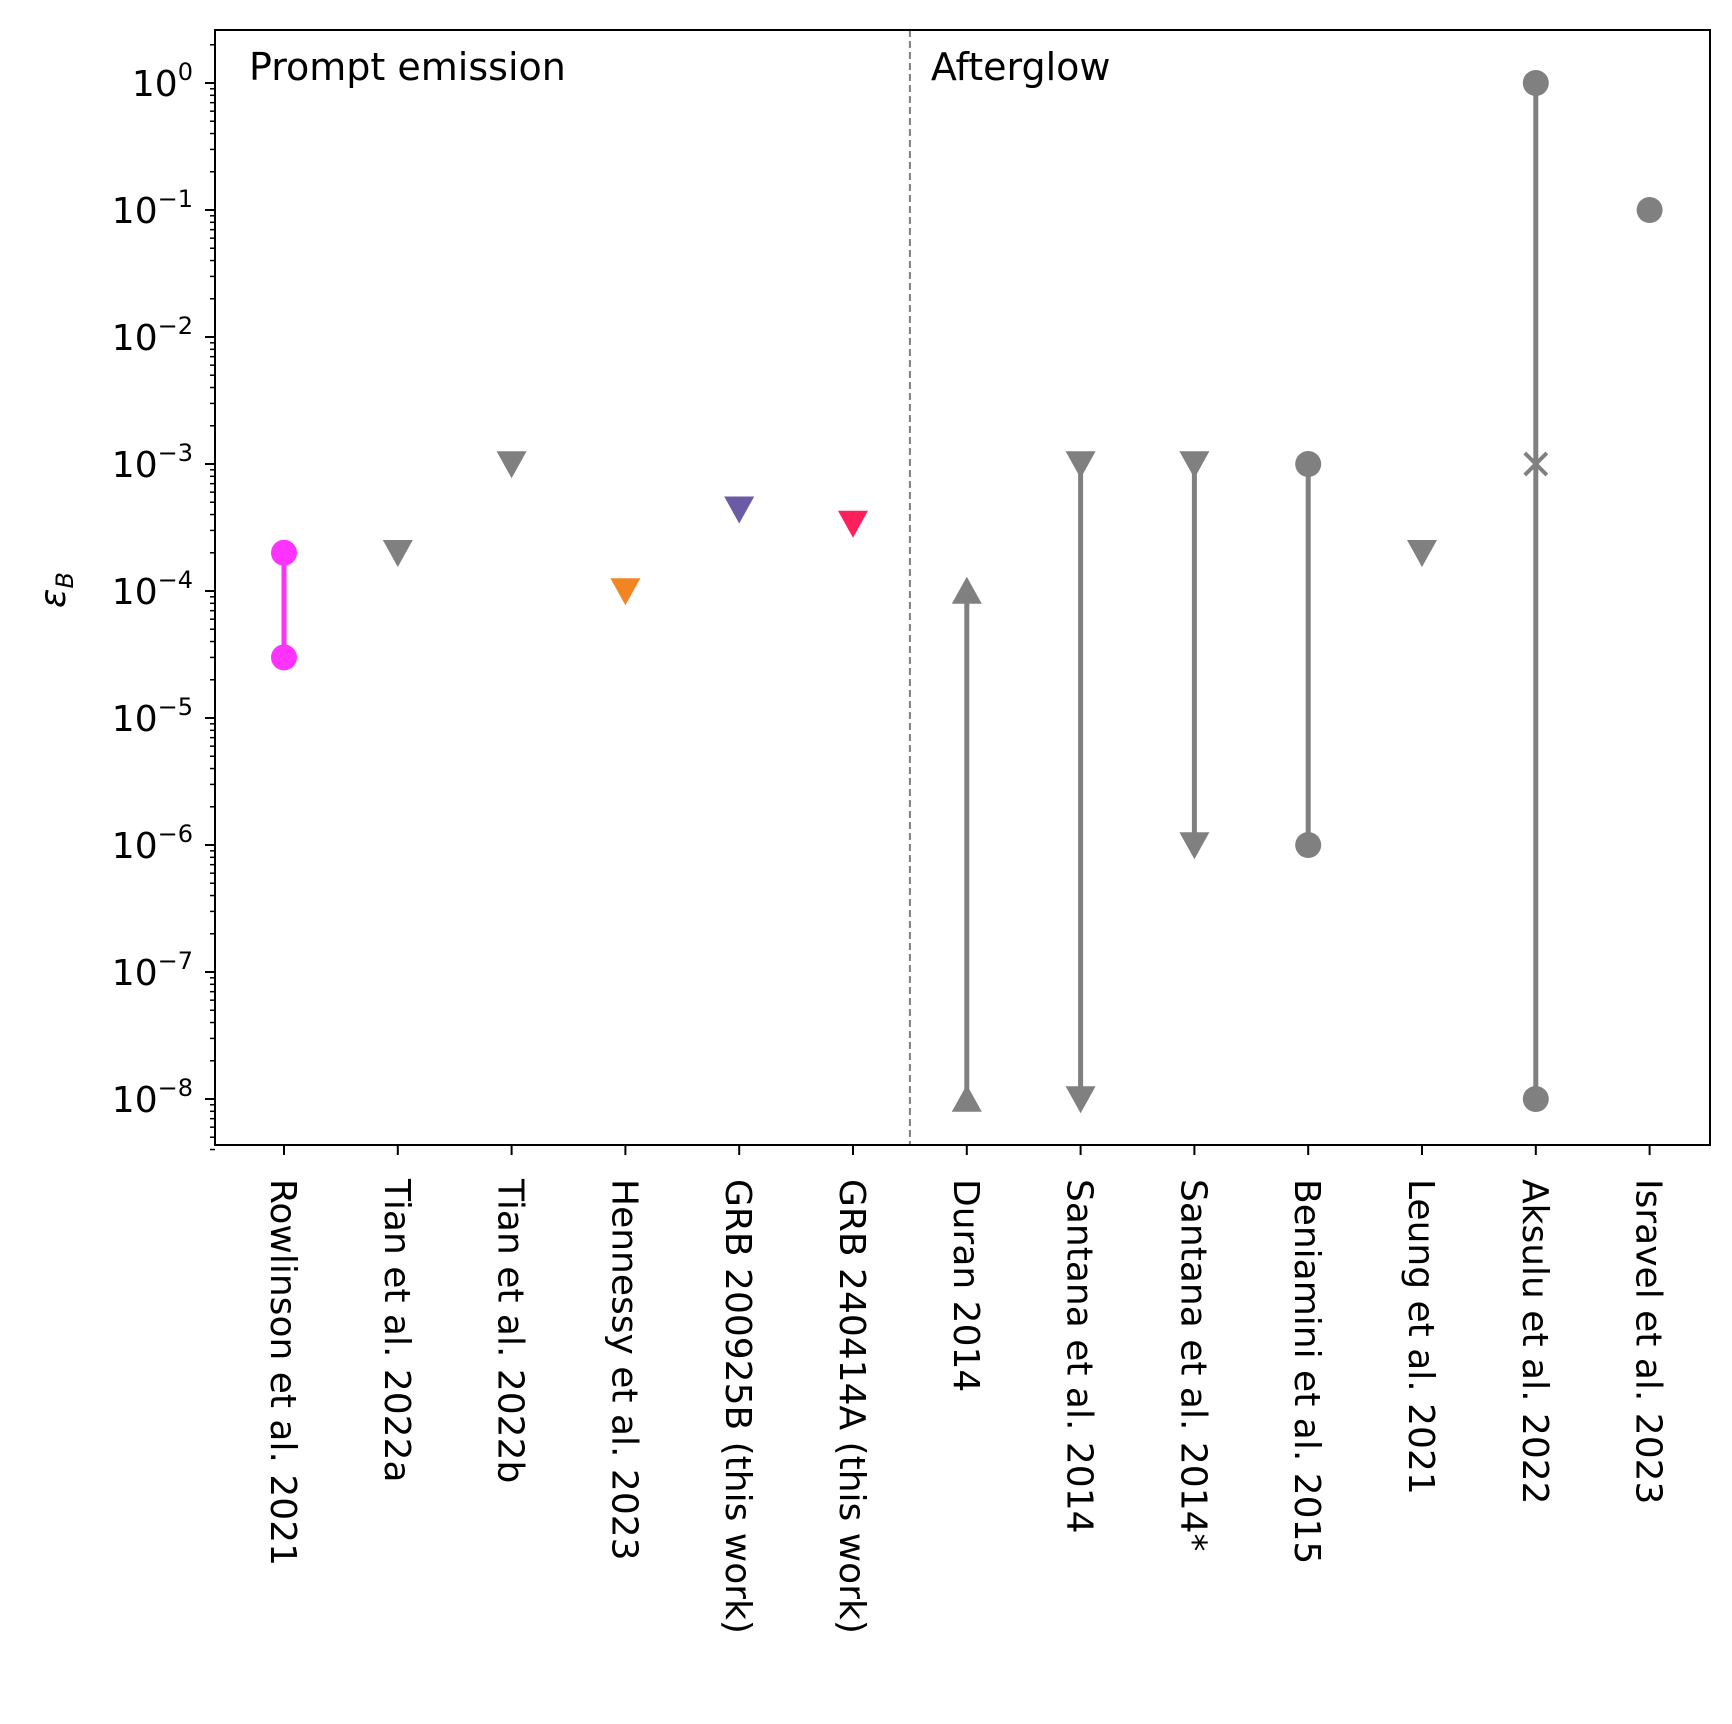 The image size is (1732, 1724). What do you see at coordinates (1306, 1371) in the screenshot?
I see `x-tick-label: Beniamini et al. 2015` at bounding box center [1306, 1371].